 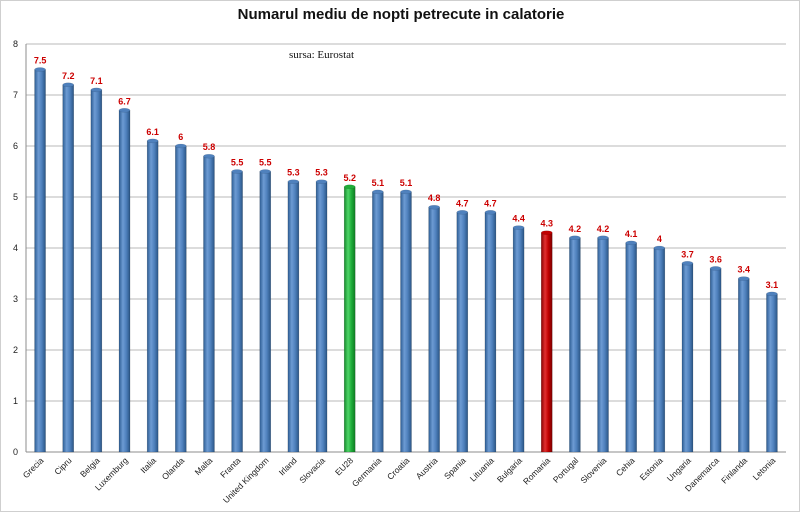 What do you see at coordinates (518, 219) in the screenshot?
I see `data-label-bulgaria: 4.4` at bounding box center [518, 219].